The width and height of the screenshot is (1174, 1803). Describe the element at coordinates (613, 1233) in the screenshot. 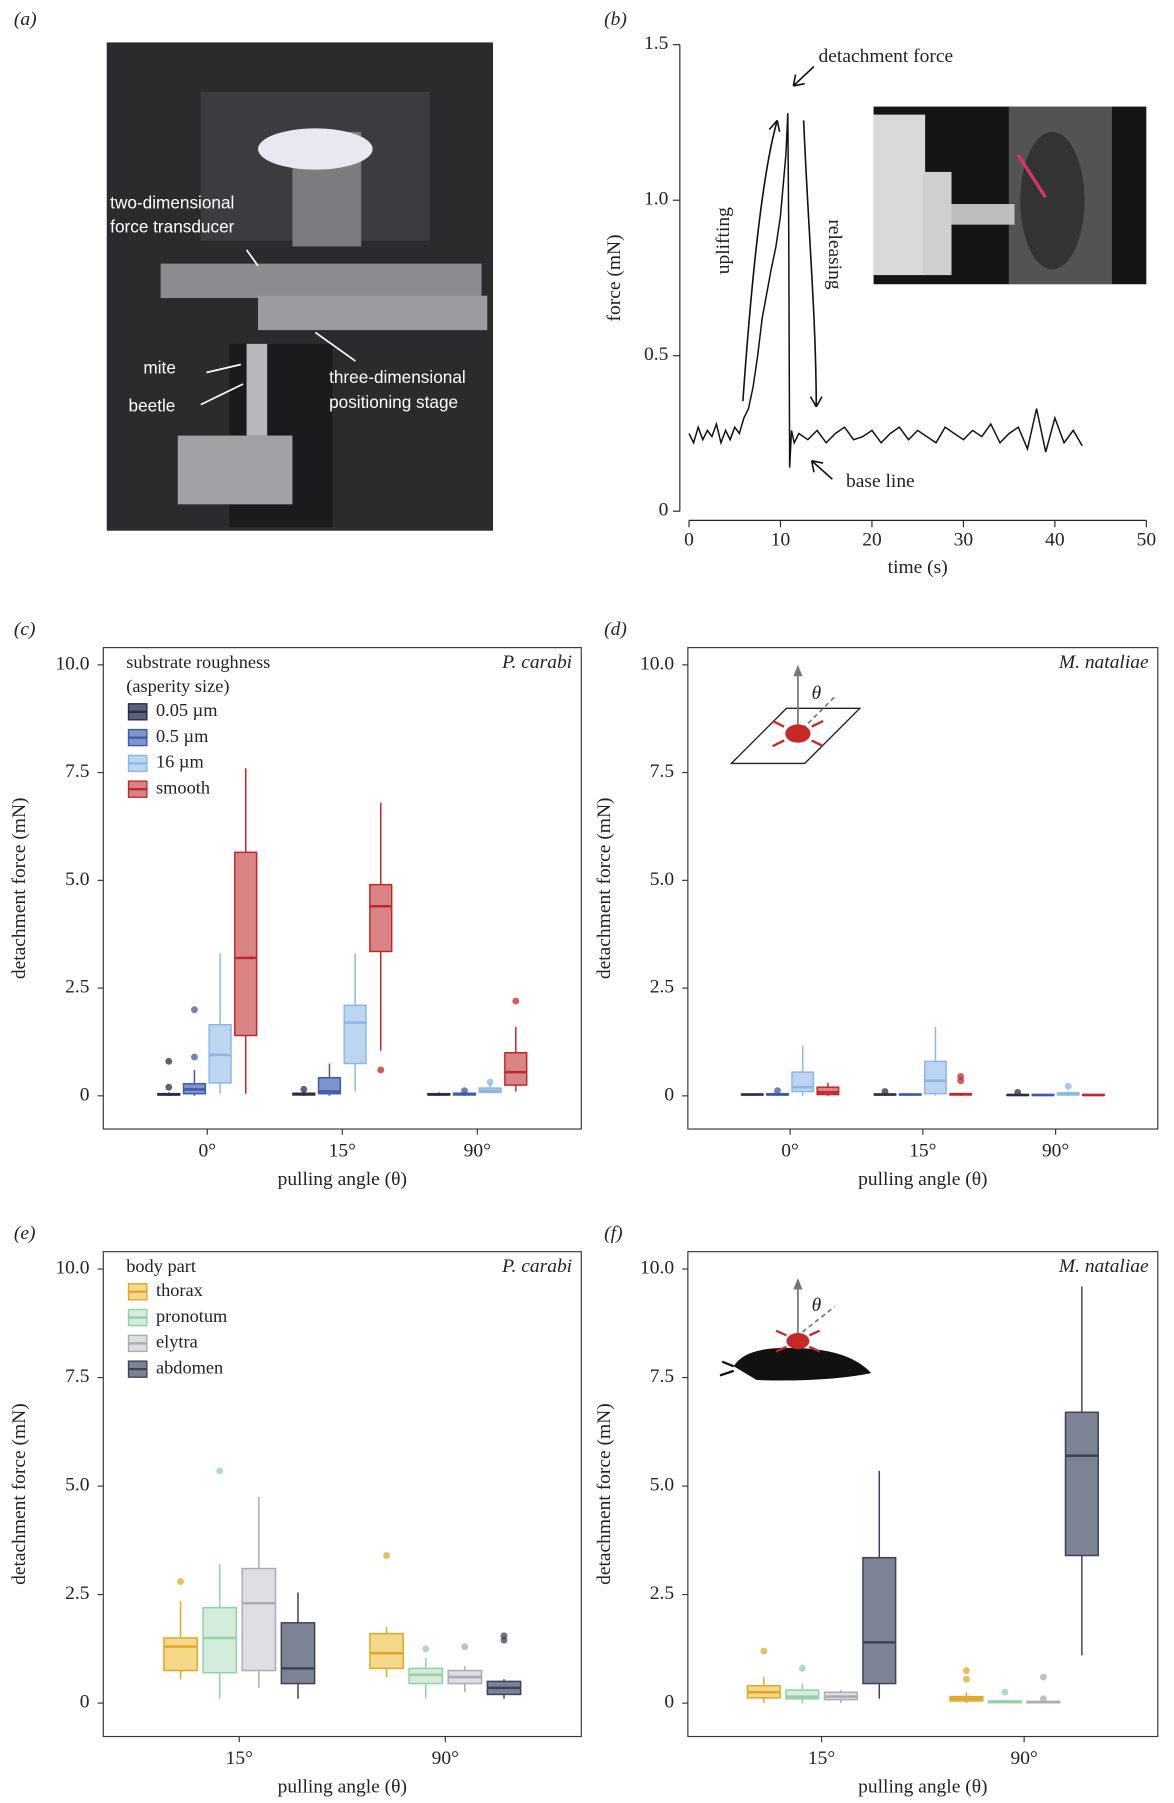

I see `panel-label: (f)` at that location.